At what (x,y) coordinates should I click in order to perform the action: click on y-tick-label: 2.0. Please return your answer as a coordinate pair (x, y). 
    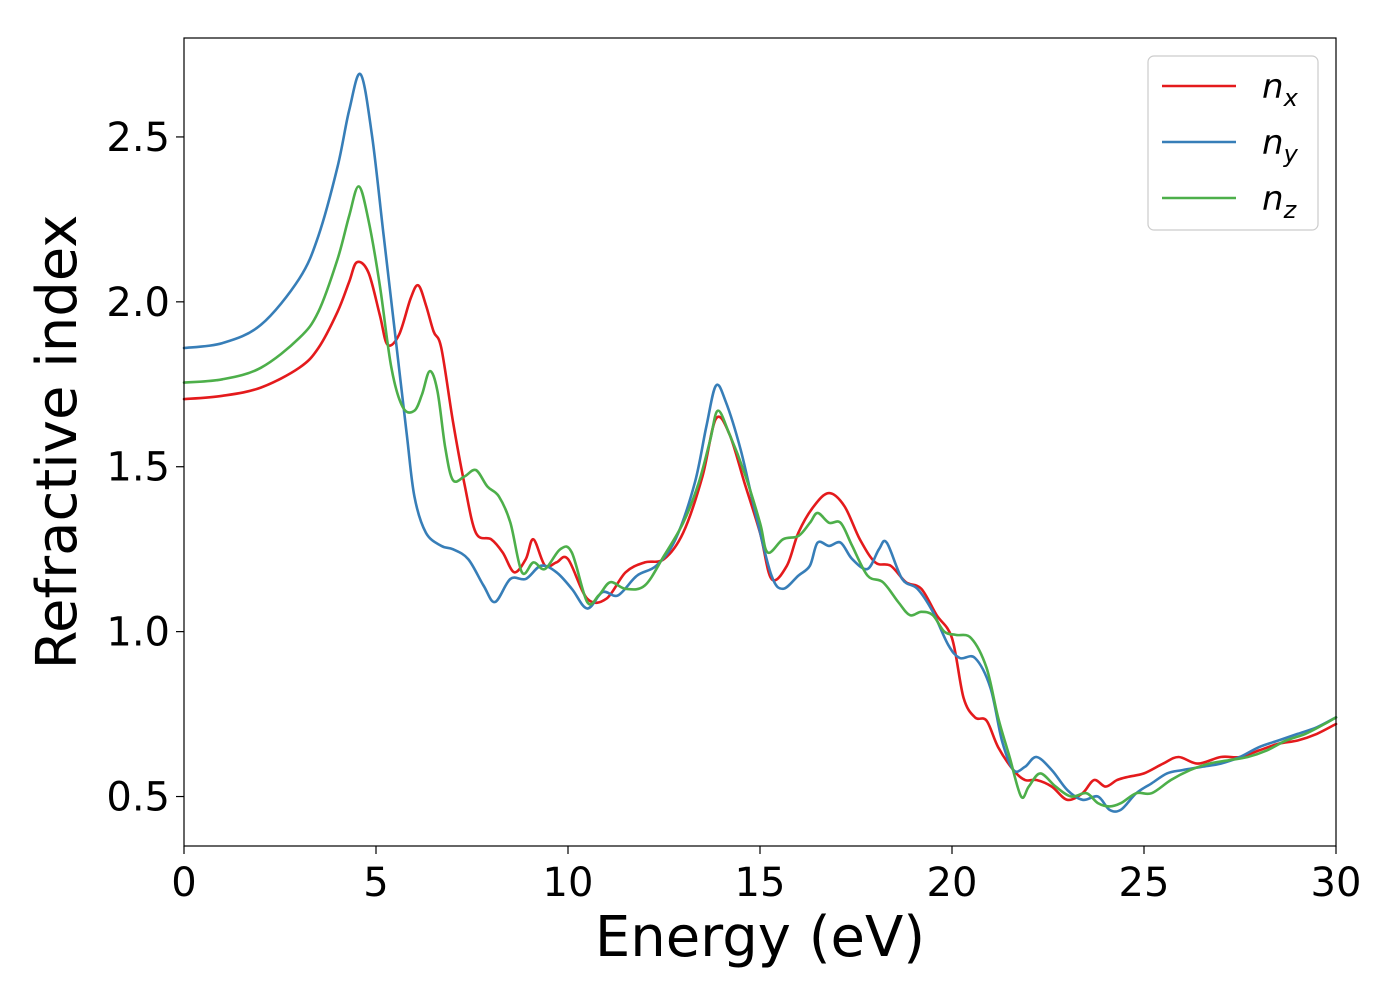
    Looking at the image, I should click on (138, 303).